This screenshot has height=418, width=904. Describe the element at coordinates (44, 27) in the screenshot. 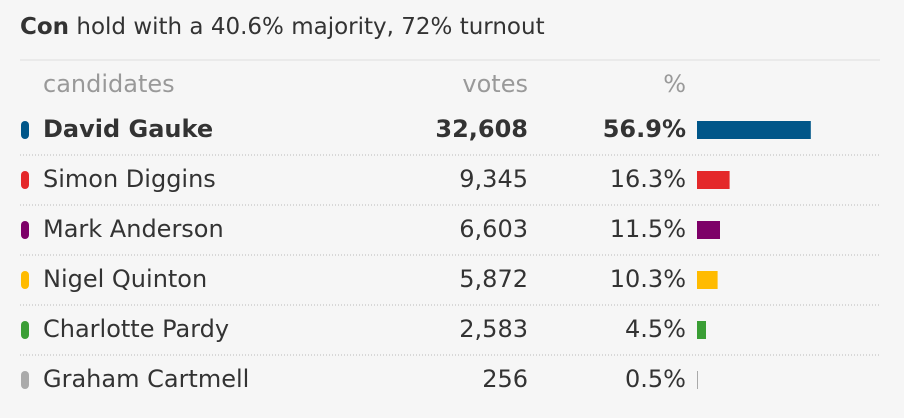

I see `title-party: Con` at that location.